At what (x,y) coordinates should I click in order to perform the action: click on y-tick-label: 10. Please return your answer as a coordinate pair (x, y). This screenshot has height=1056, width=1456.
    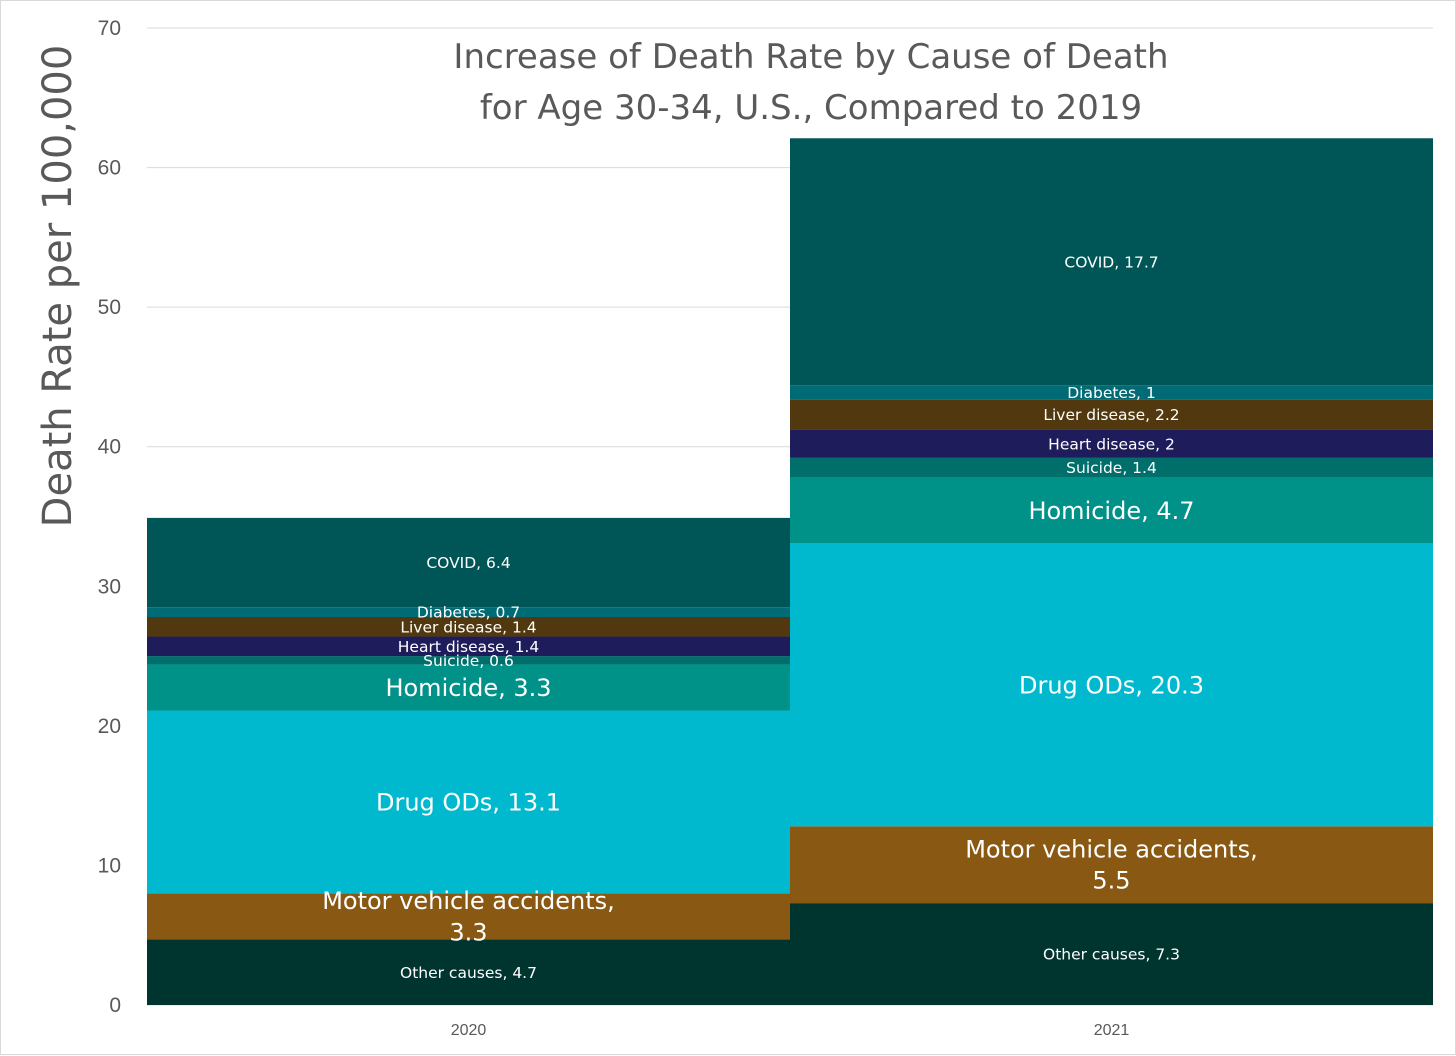
    Looking at the image, I should click on (109, 865).